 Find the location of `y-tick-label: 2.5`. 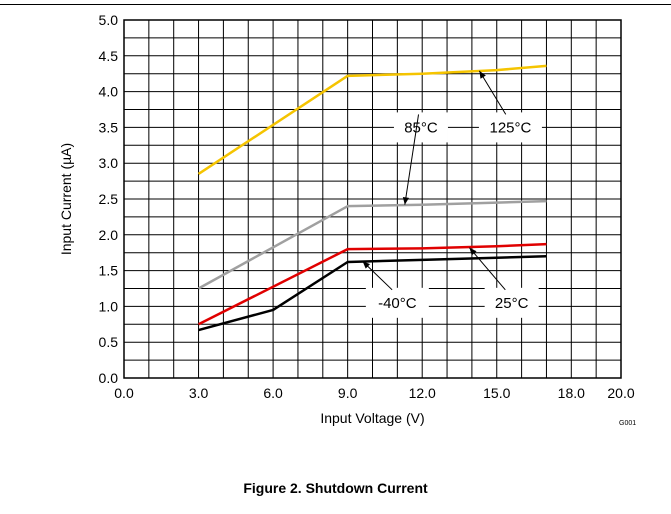

y-tick-label: 2.5 is located at coordinates (109, 199).